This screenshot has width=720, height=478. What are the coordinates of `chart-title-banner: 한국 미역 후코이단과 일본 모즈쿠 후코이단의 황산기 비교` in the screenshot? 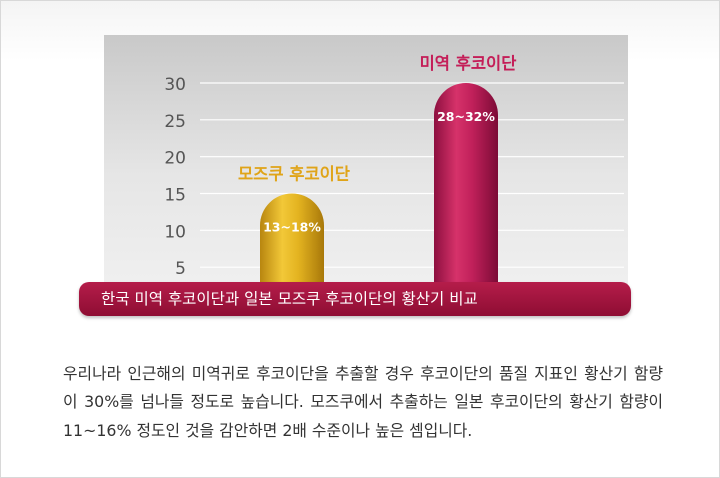 It's located at (355, 299).